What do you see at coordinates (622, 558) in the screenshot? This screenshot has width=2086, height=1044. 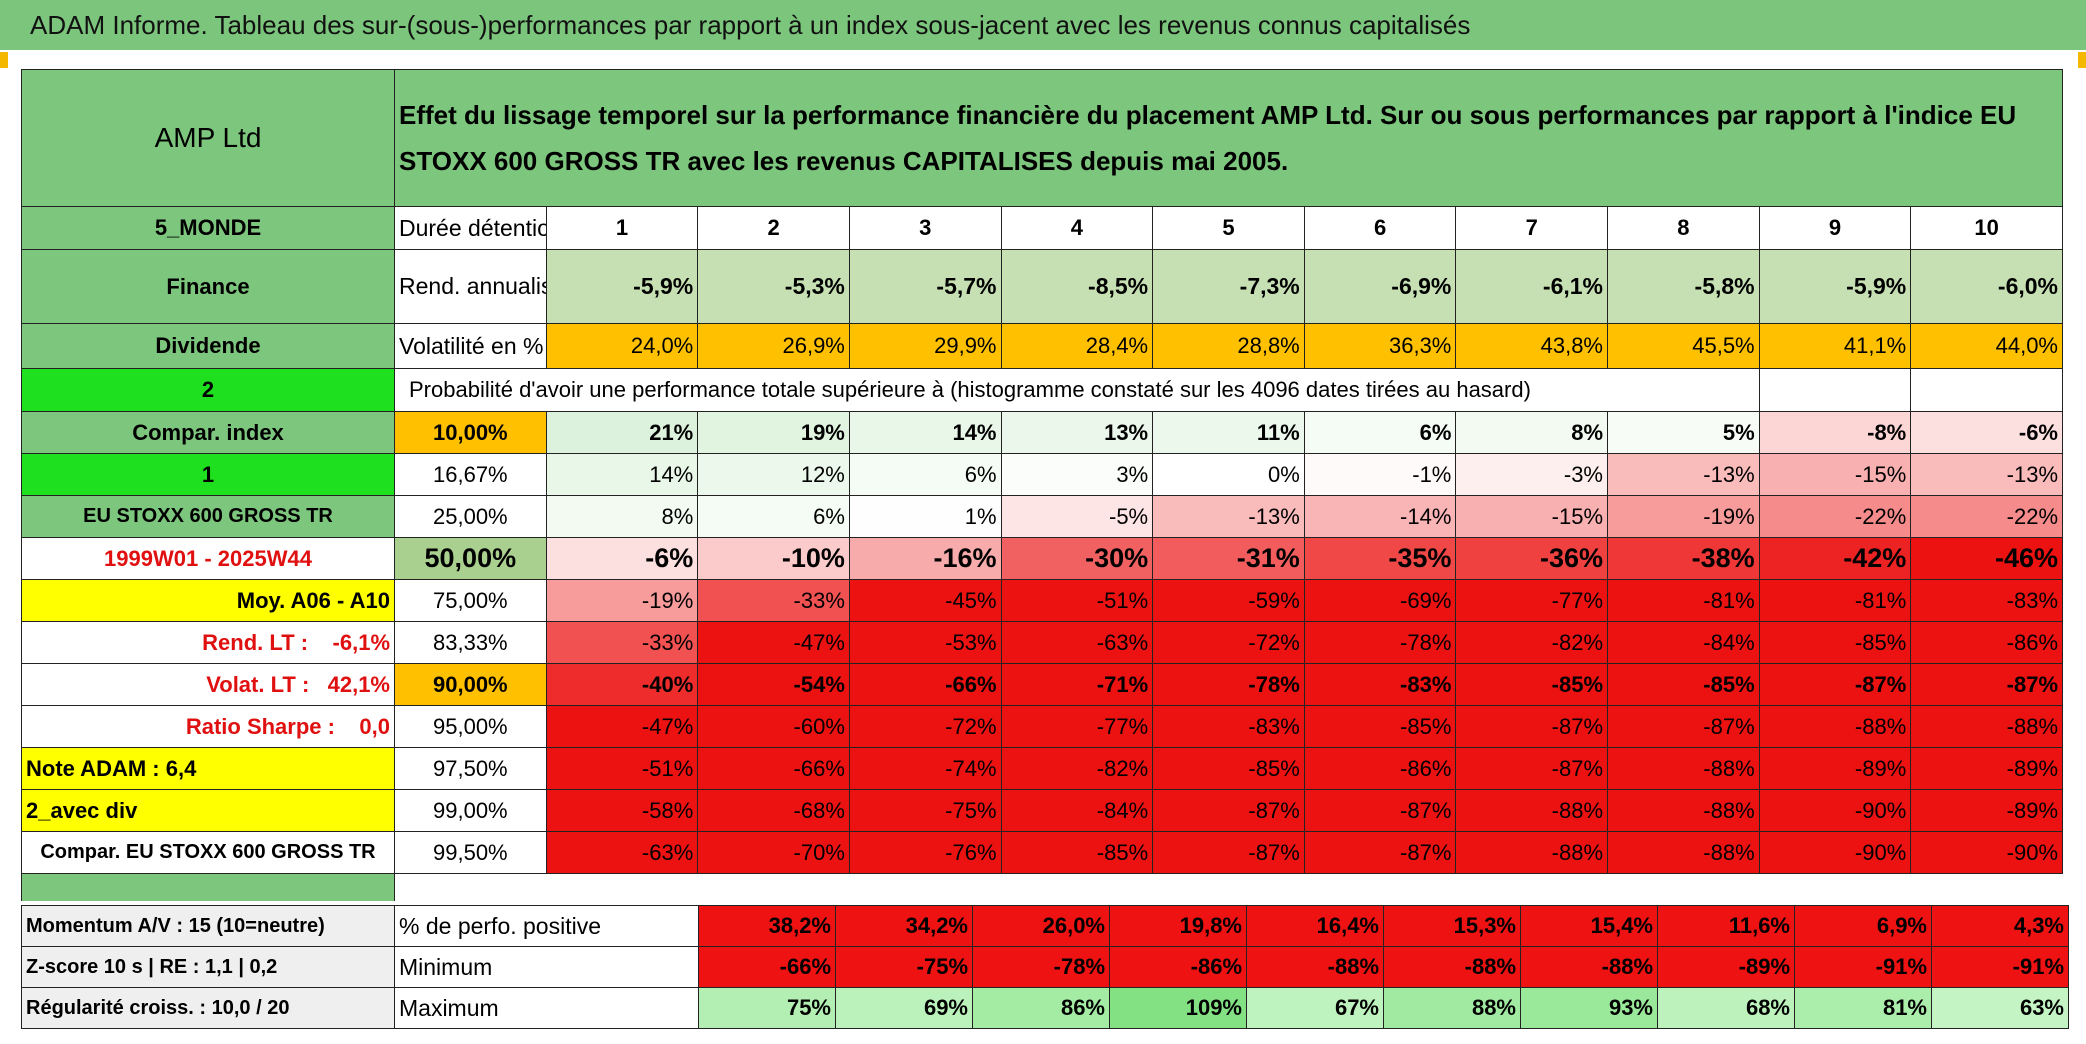 I see `value-cell: -6%` at bounding box center [622, 558].